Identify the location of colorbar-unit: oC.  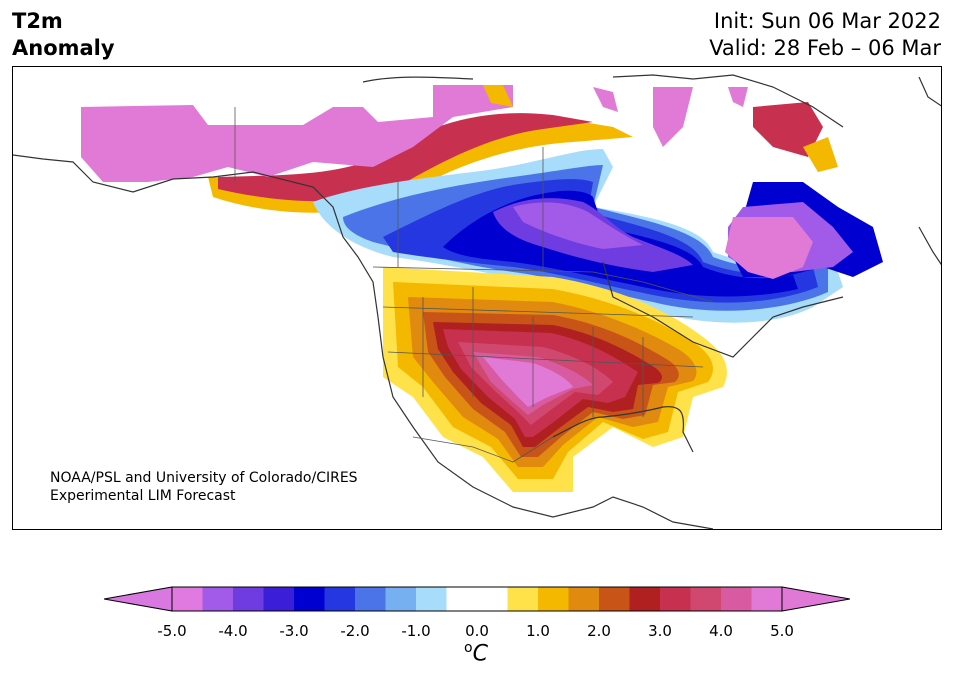
(476, 653).